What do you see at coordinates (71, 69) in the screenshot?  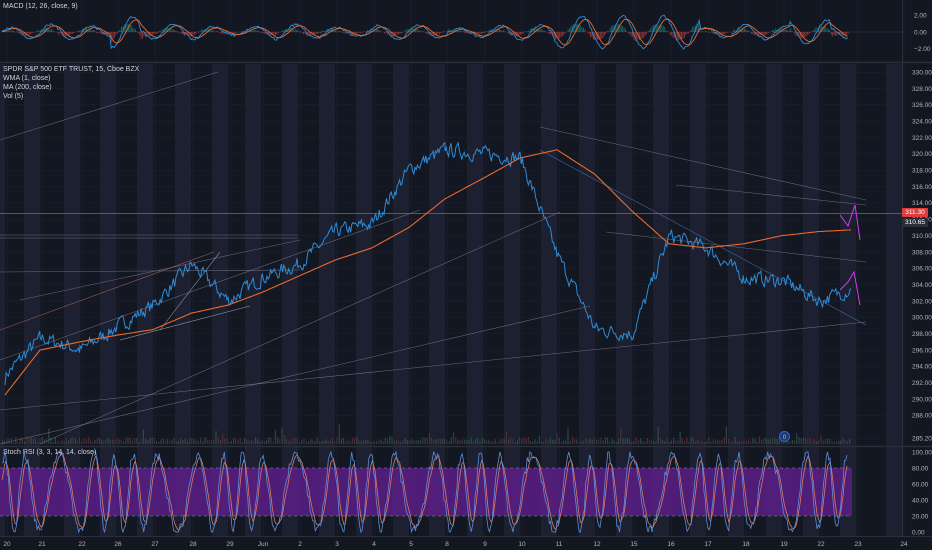 I see `symbol-legend: SPDR S&P 500 ETF TRUST, 15, Cboe BZX` at bounding box center [71, 69].